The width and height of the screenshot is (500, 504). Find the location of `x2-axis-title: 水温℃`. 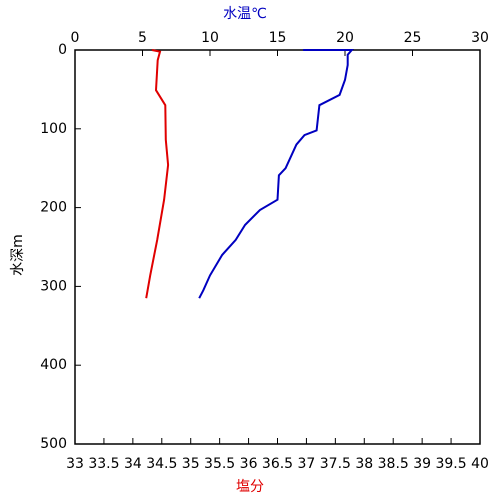

x2-axis-title: 水温℃ is located at coordinates (245, 14).